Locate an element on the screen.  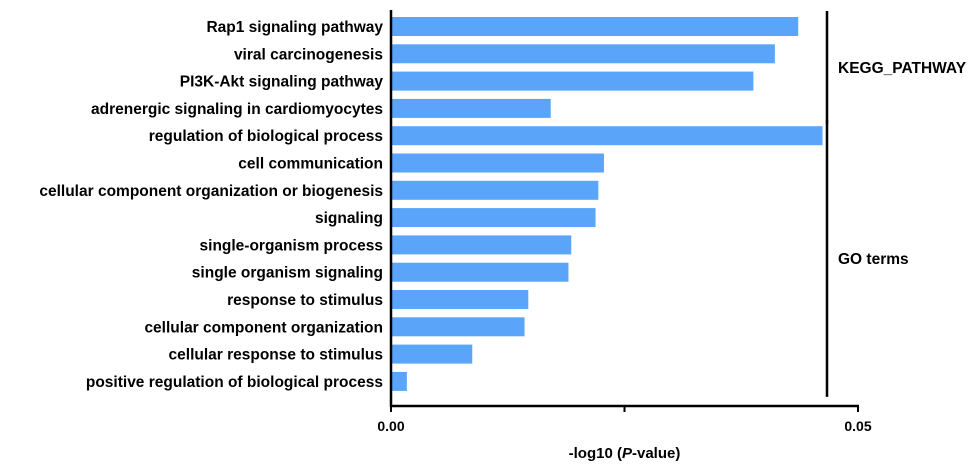
category-label: response to stimulus is located at coordinates (305, 300).